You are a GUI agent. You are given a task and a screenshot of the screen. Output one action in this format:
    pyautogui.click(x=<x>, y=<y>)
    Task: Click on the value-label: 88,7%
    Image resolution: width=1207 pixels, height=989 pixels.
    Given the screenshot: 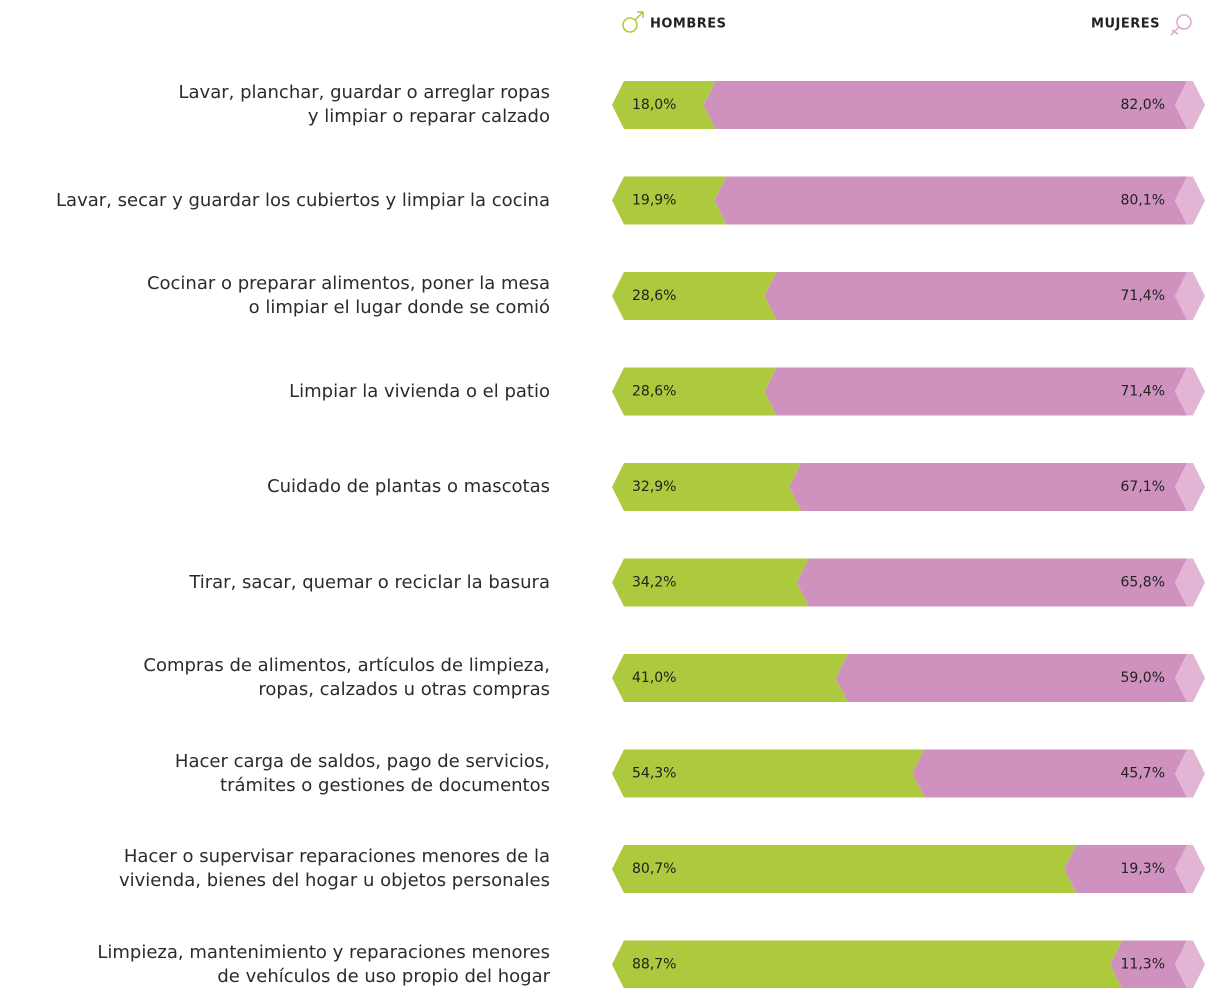 What is the action you would take?
    pyautogui.click(x=654, y=965)
    